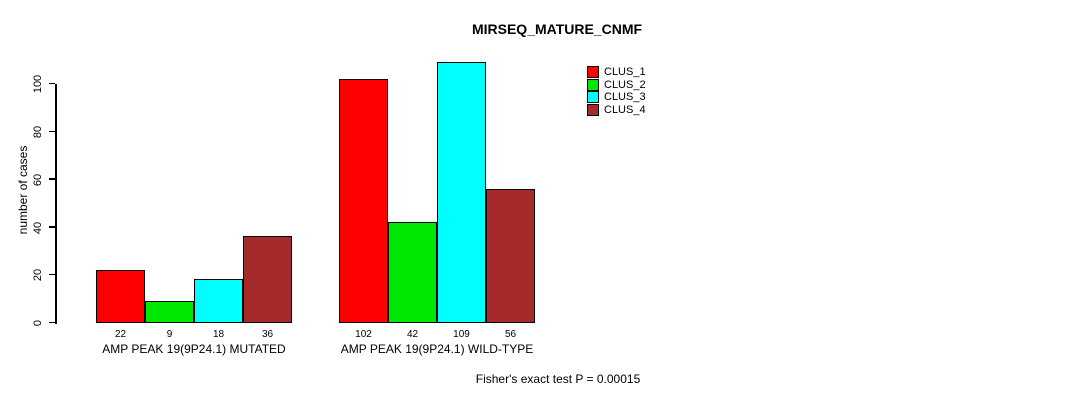  What do you see at coordinates (625, 110) in the screenshot?
I see `legend-label-clus_4: CLUS_4` at bounding box center [625, 110].